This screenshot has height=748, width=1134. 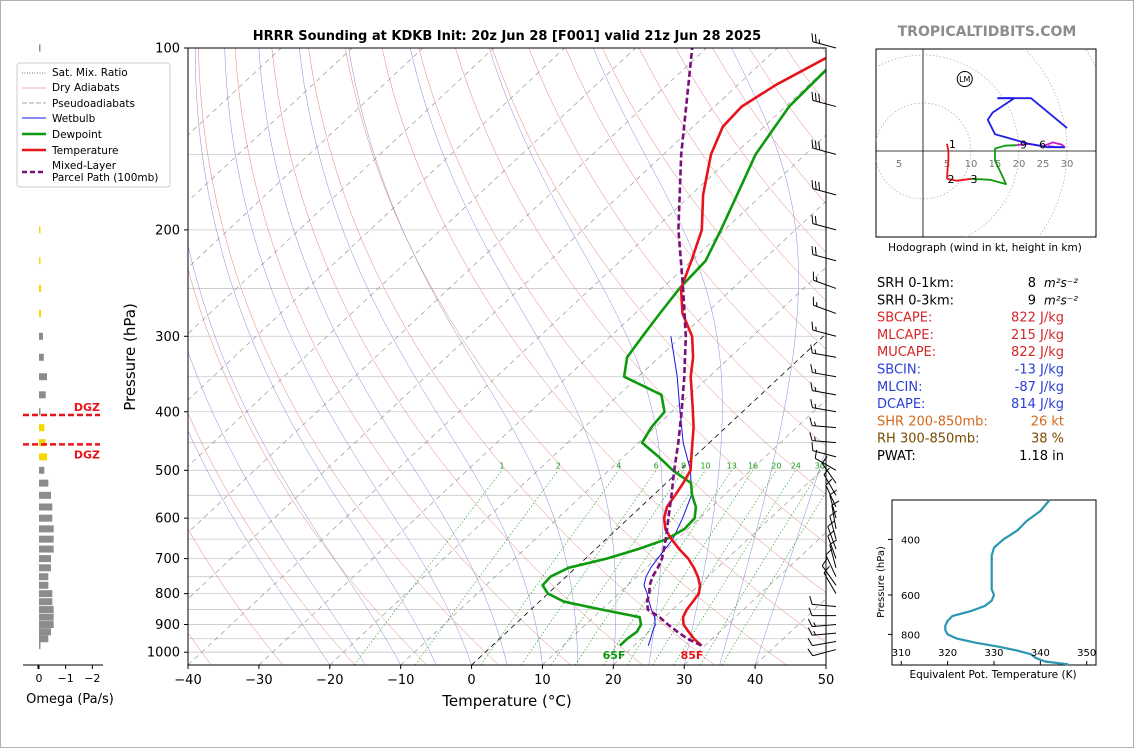 What do you see at coordinates (1061, 283) in the screenshot?
I see `stat-unit: m²s⁻²` at bounding box center [1061, 283].